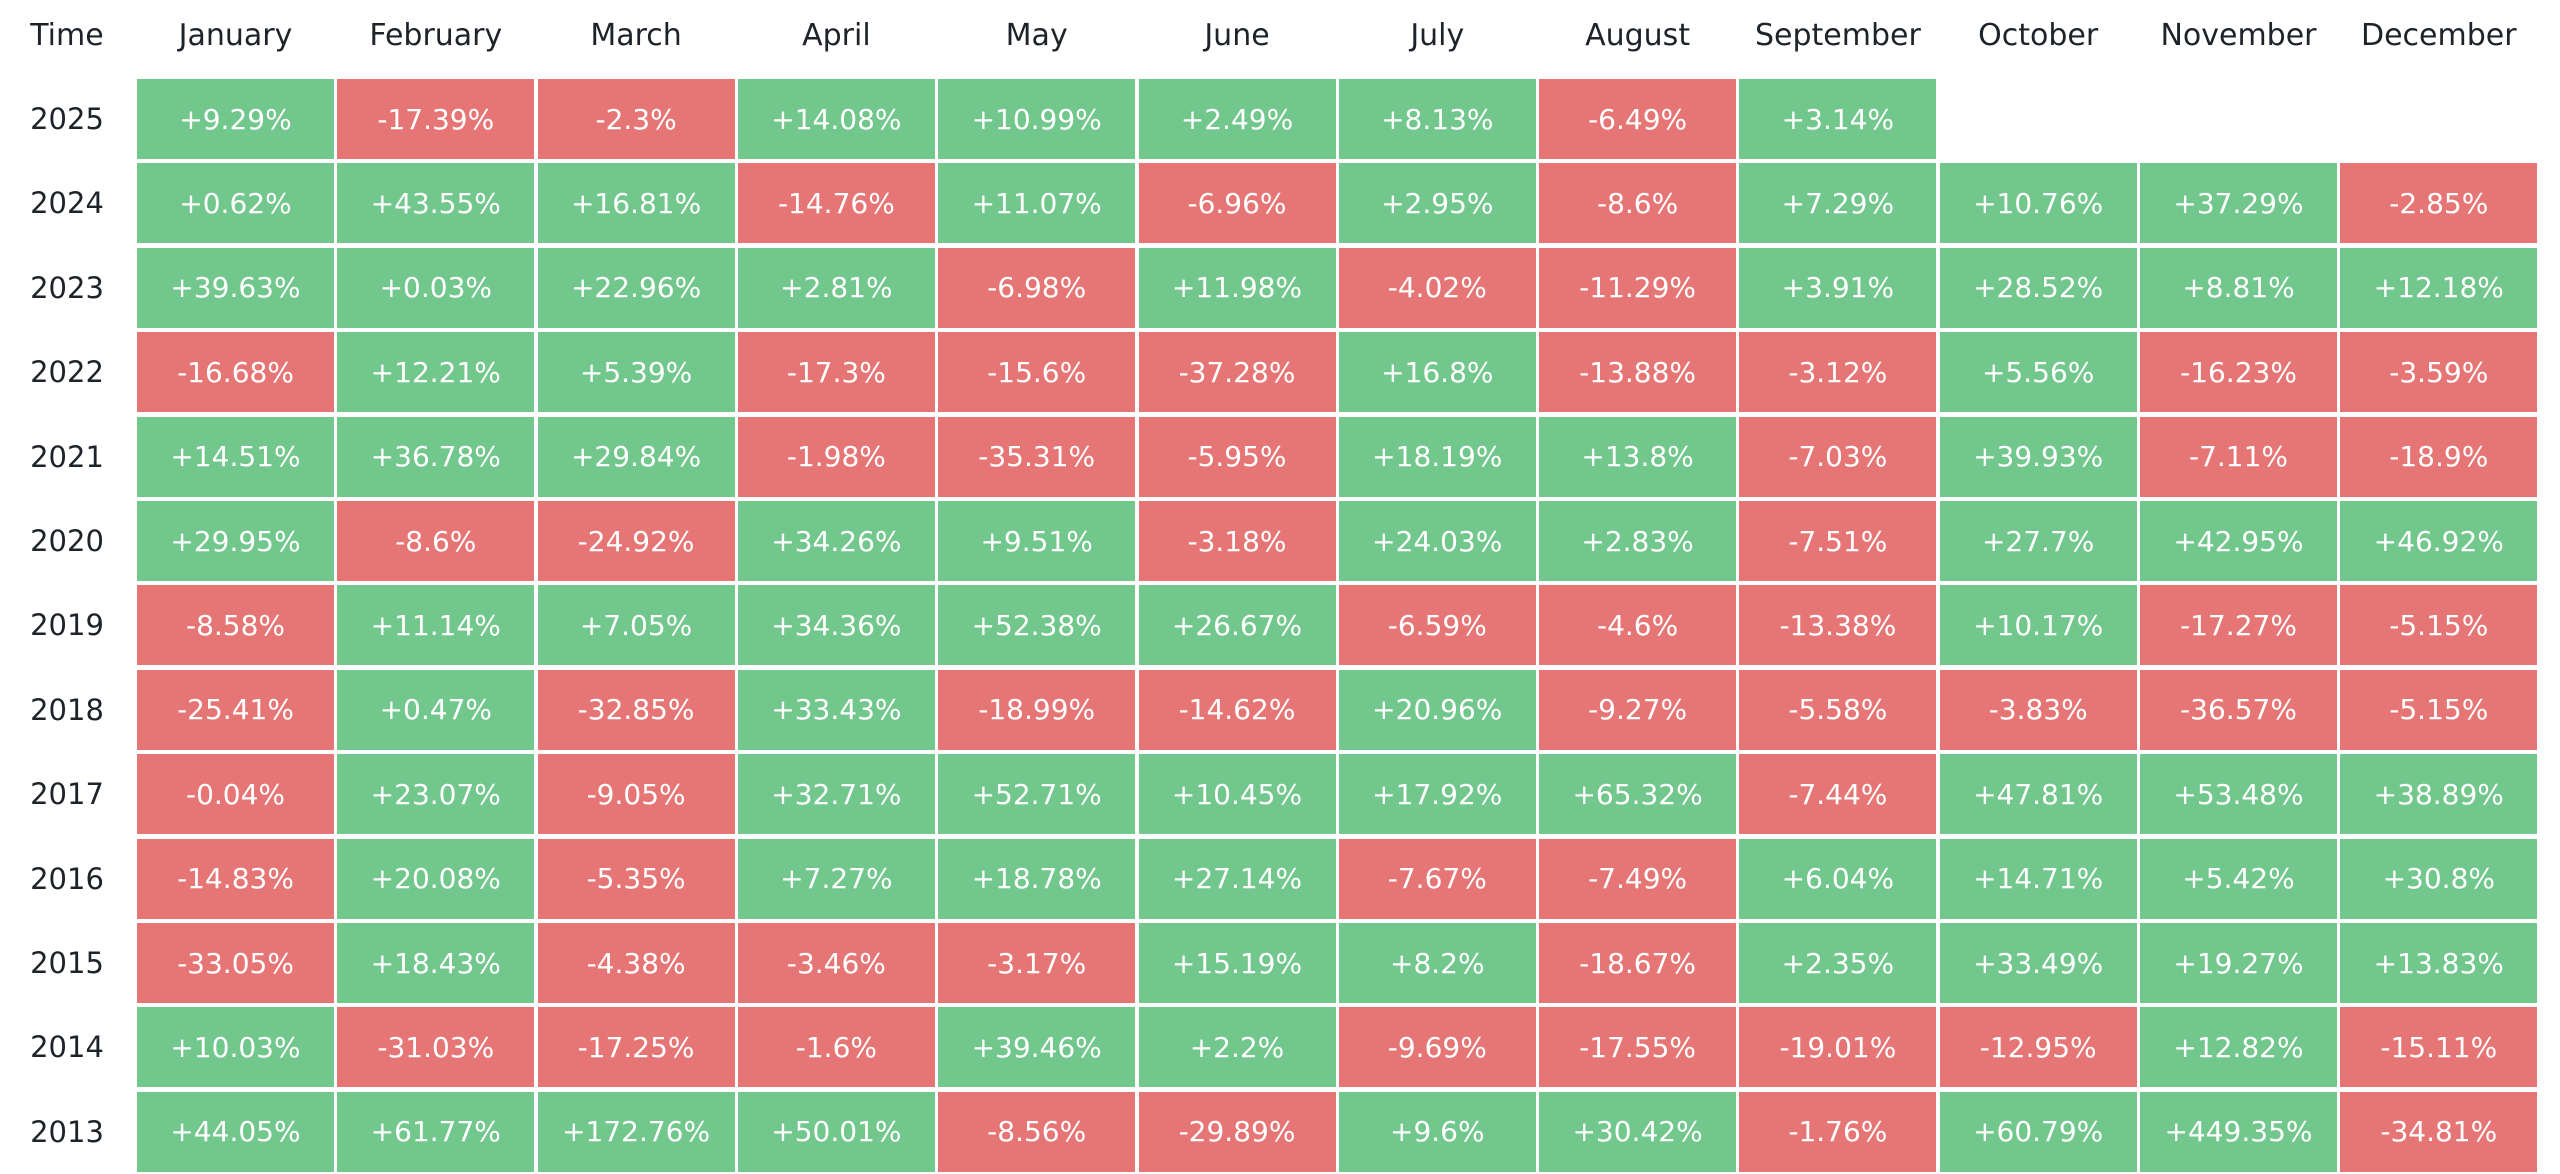 The image size is (2560, 1174). I want to click on month-header-october: October, so click(2038, 35).